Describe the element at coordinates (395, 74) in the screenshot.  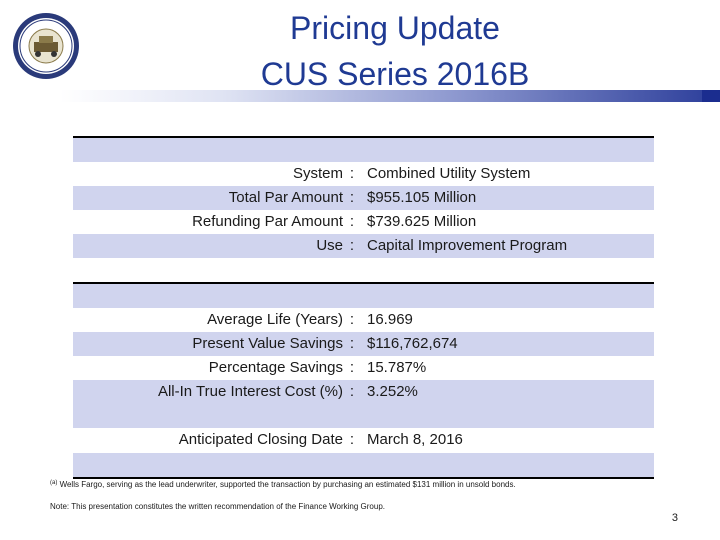
I see `slide-title-line2: CUS Series 2016B` at that location.